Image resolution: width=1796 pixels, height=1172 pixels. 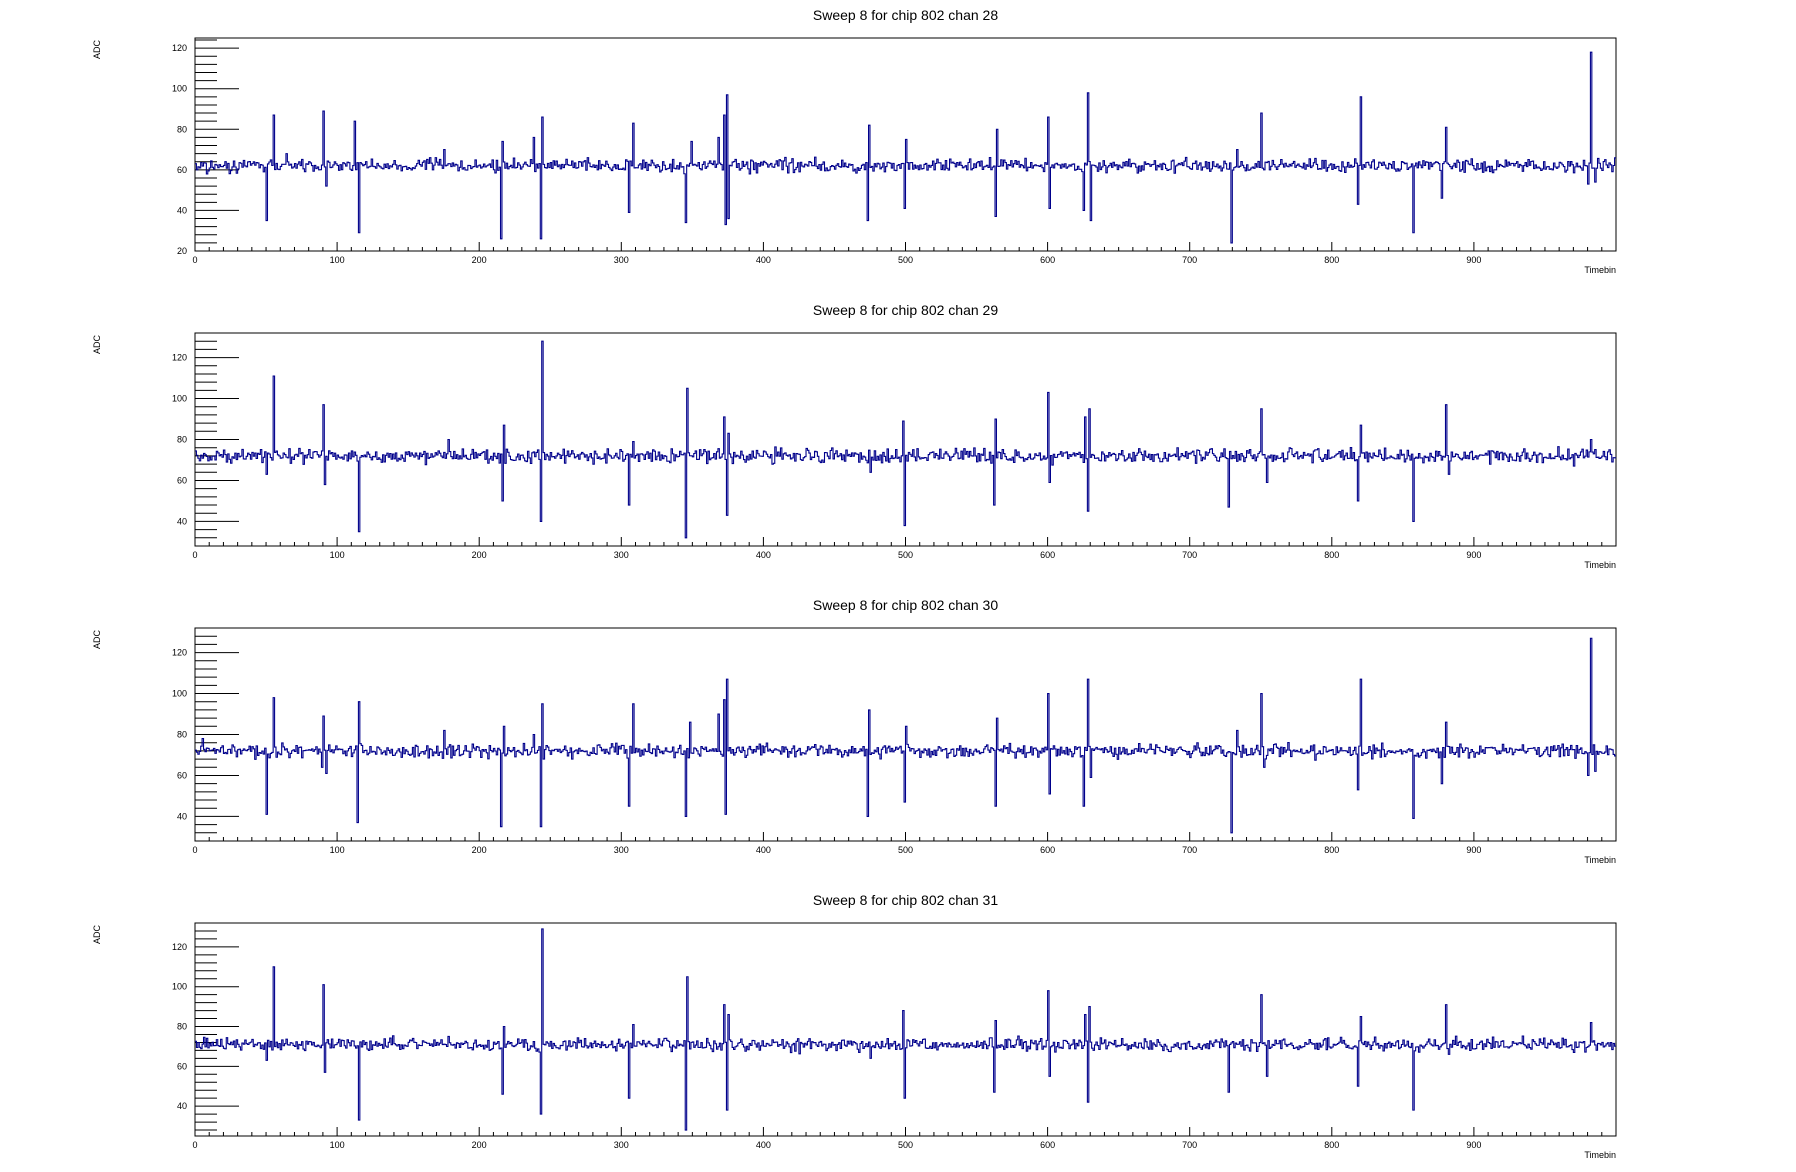 I want to click on chart-title: Sweep 8 for chip 802 chan 31, so click(x=905, y=900).